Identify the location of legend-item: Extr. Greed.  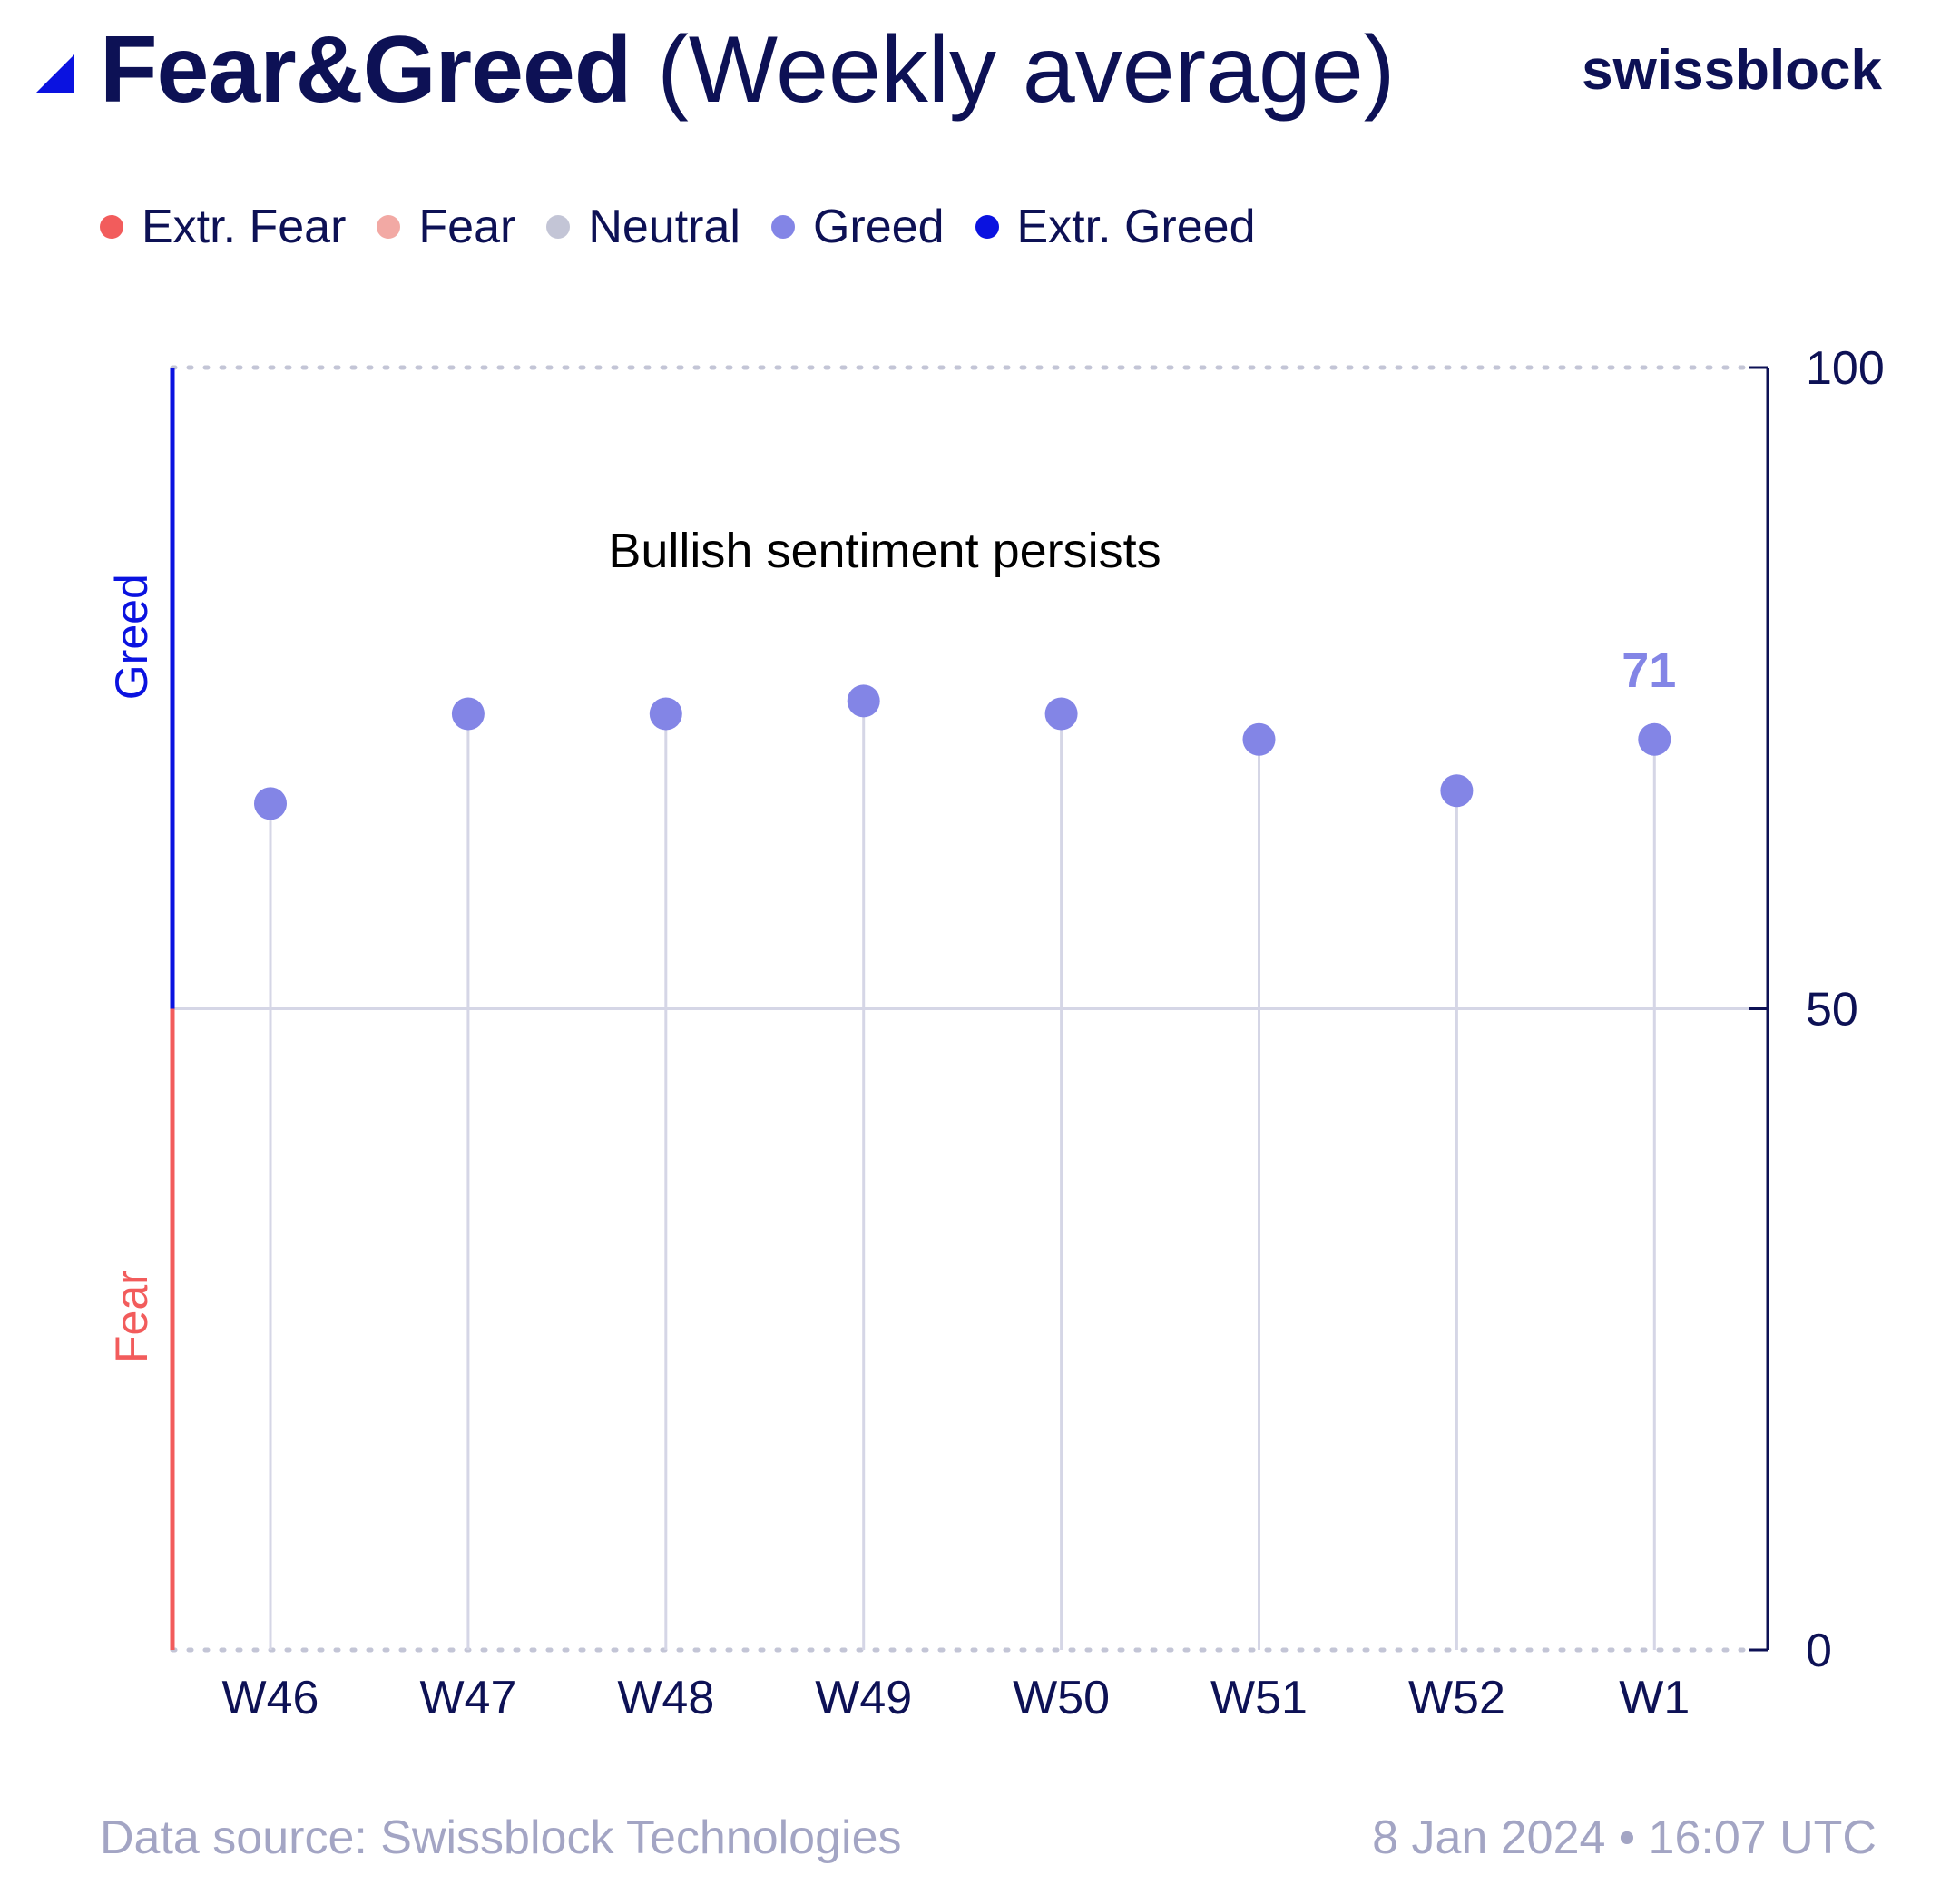
(1115, 227).